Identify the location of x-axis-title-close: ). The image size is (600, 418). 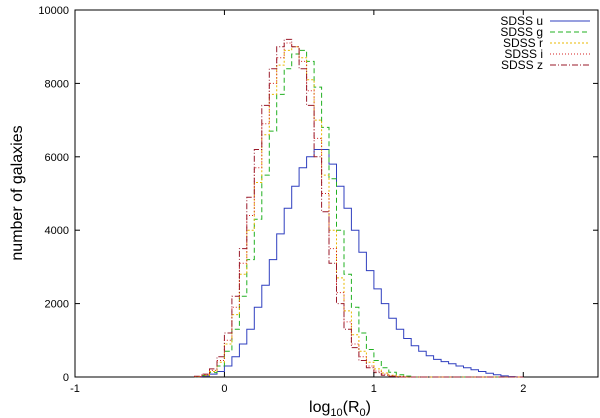
(368, 407).